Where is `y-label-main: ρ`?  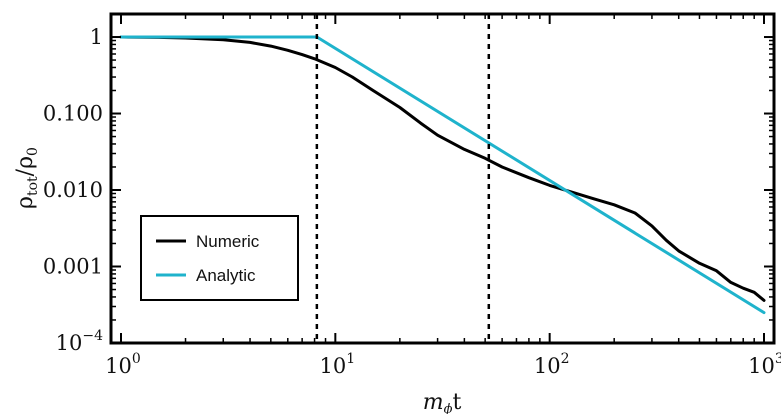
y-label-main: ρ is located at coordinates (25, 202).